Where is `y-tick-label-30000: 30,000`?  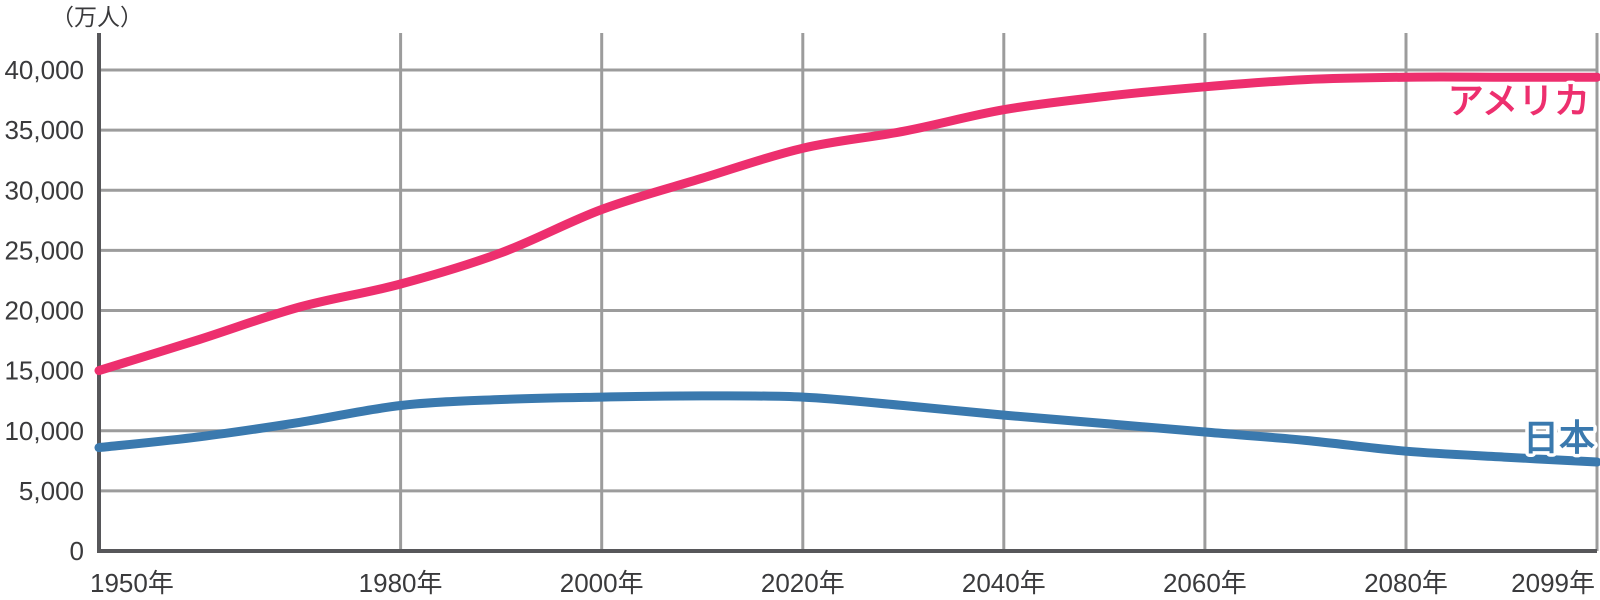 y-tick-label-30000: 30,000 is located at coordinates (44, 190).